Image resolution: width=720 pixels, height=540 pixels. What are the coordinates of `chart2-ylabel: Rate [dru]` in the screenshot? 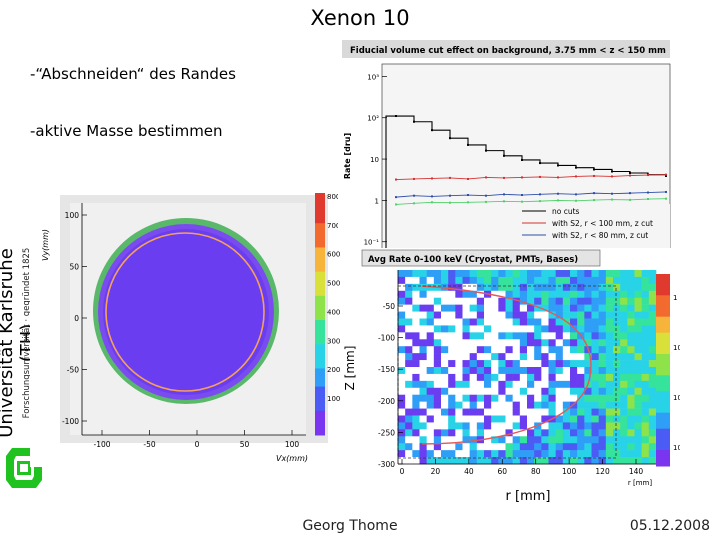 It's located at (347, 156).